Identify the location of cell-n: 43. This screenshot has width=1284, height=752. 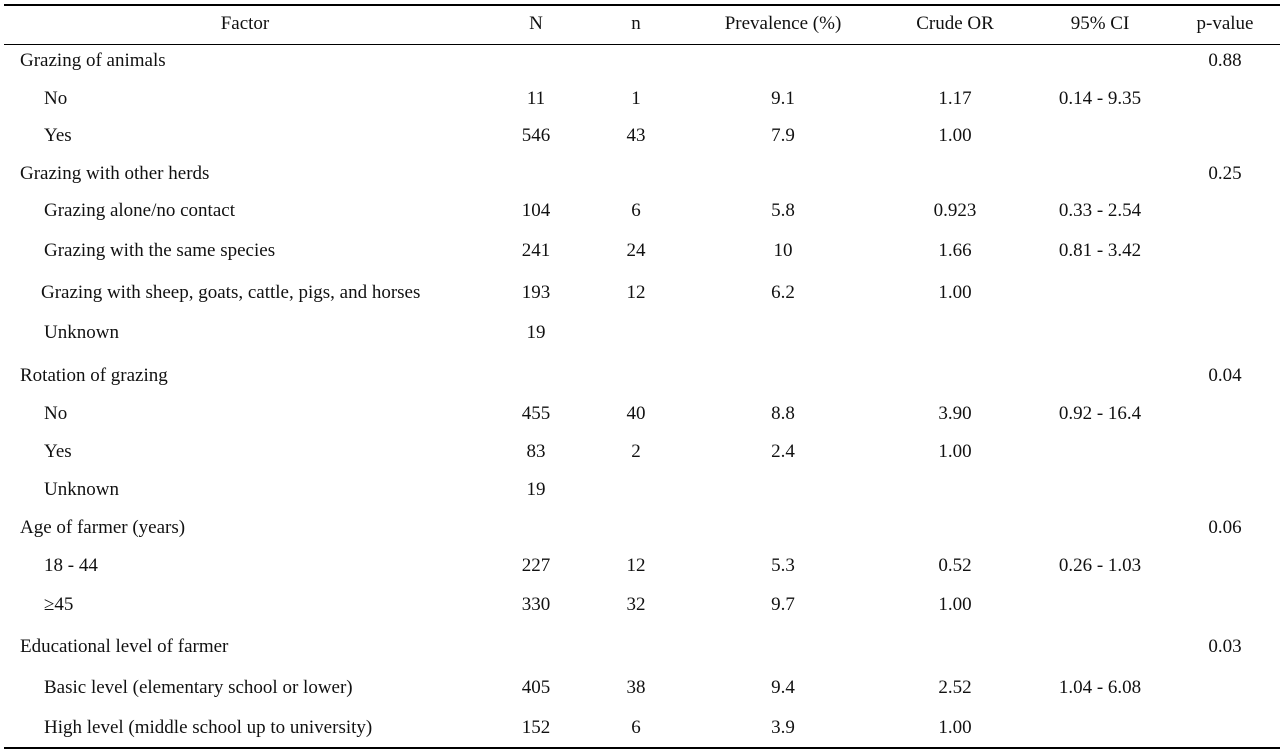
(636, 135).